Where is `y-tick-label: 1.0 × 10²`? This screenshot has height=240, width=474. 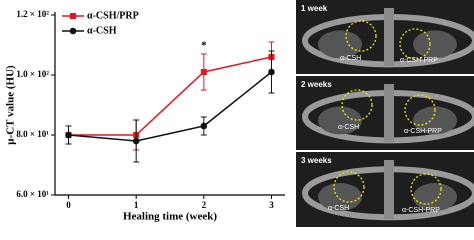
y-tick-label: 1.0 × 10² is located at coordinates (32, 74).